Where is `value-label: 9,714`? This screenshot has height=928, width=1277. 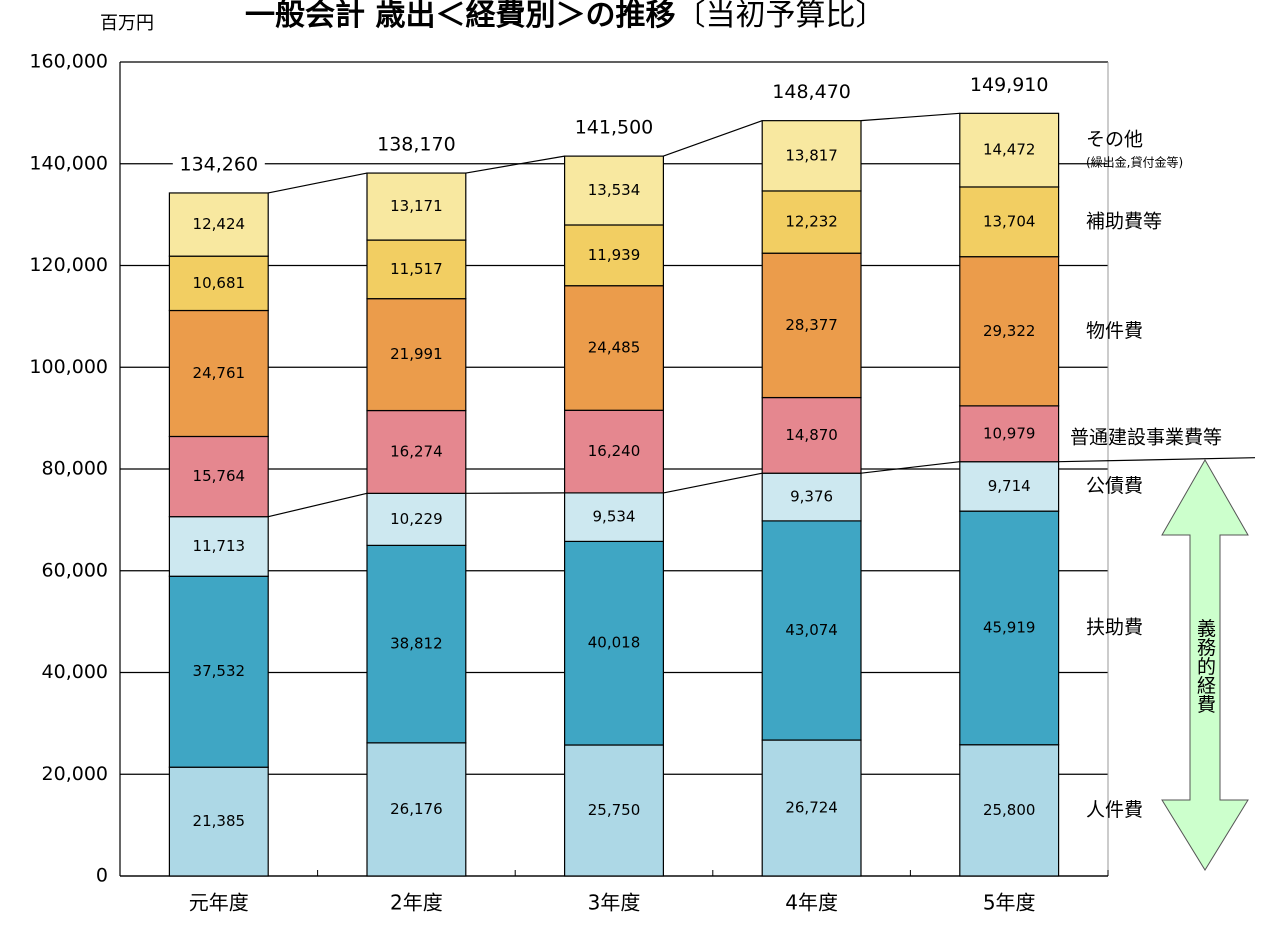
value-label: 9,714 is located at coordinates (1009, 486).